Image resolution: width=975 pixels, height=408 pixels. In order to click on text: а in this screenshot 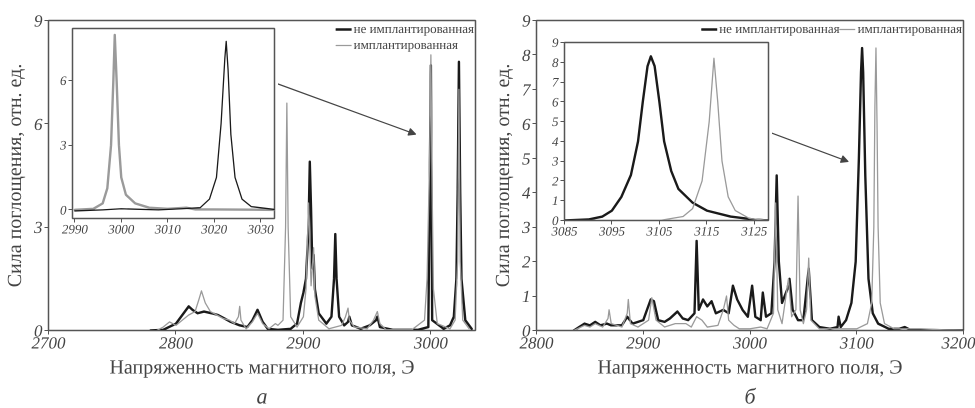, I will do `click(262, 396)`.